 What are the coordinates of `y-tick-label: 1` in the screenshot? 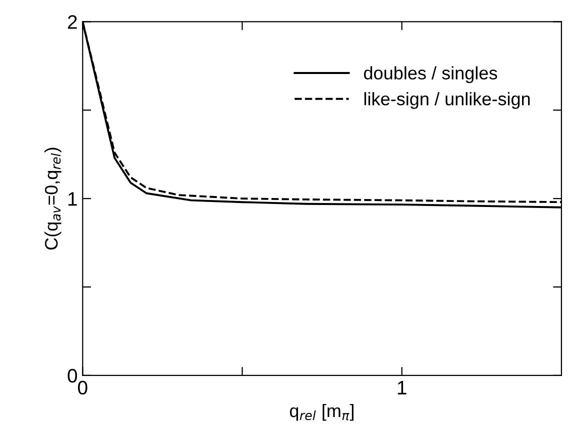 It's located at (72, 199).